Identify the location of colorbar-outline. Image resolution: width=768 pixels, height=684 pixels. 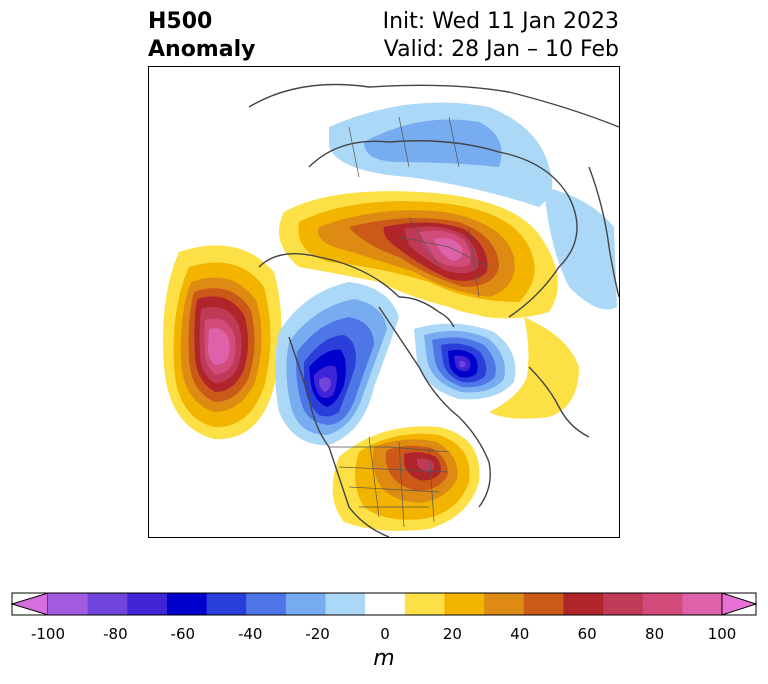
(384, 604).